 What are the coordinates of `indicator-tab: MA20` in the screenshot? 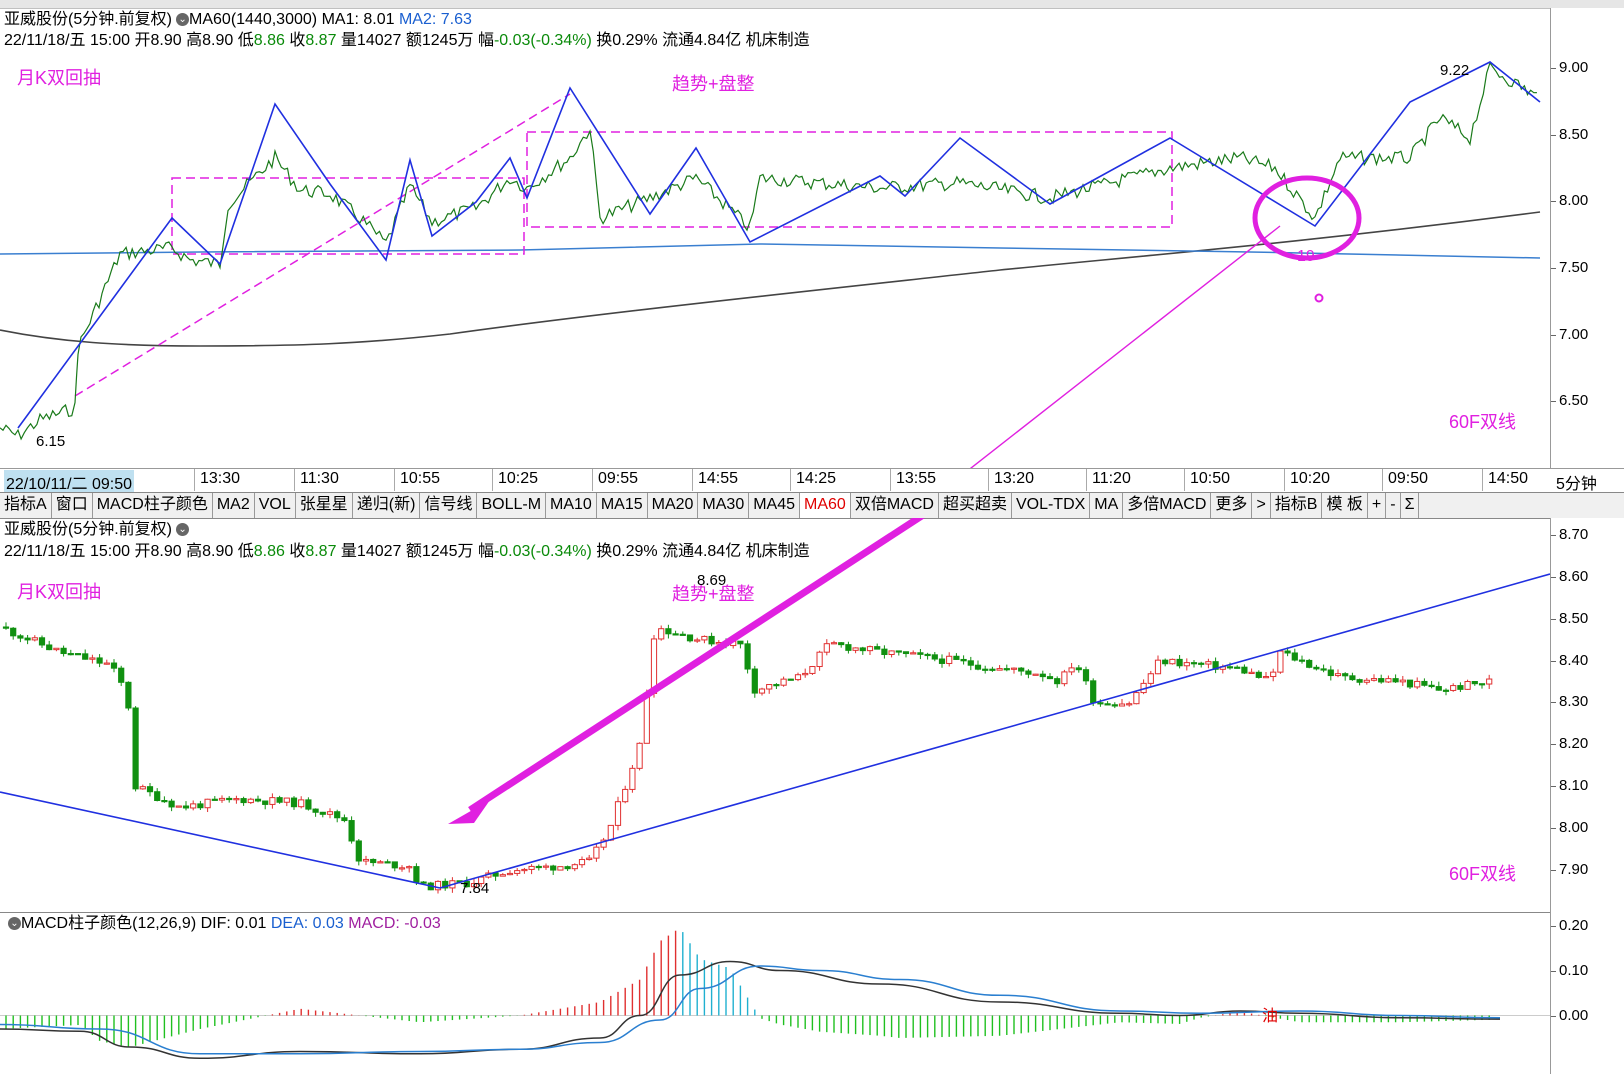 It's located at (673, 505).